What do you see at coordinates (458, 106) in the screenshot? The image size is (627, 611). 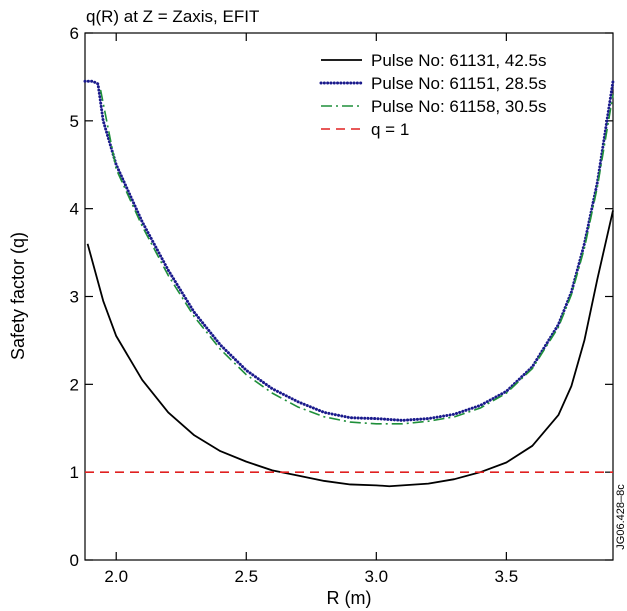 I see `legend-label-3: Pulse No: 61158, 30.5s` at bounding box center [458, 106].